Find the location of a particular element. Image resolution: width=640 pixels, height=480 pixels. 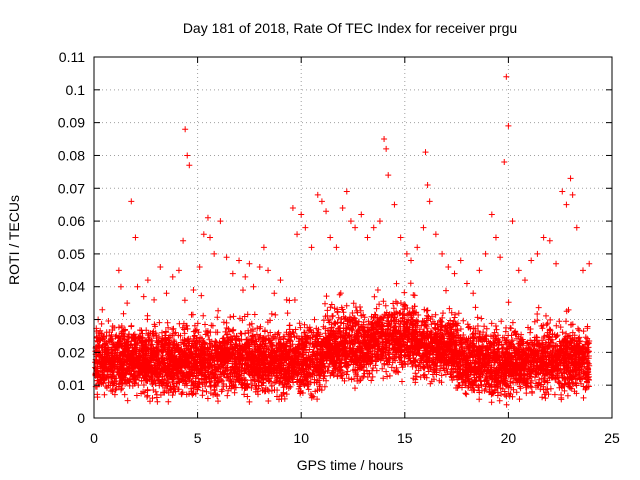

y-tick-label: 0.01 is located at coordinates (71, 385).